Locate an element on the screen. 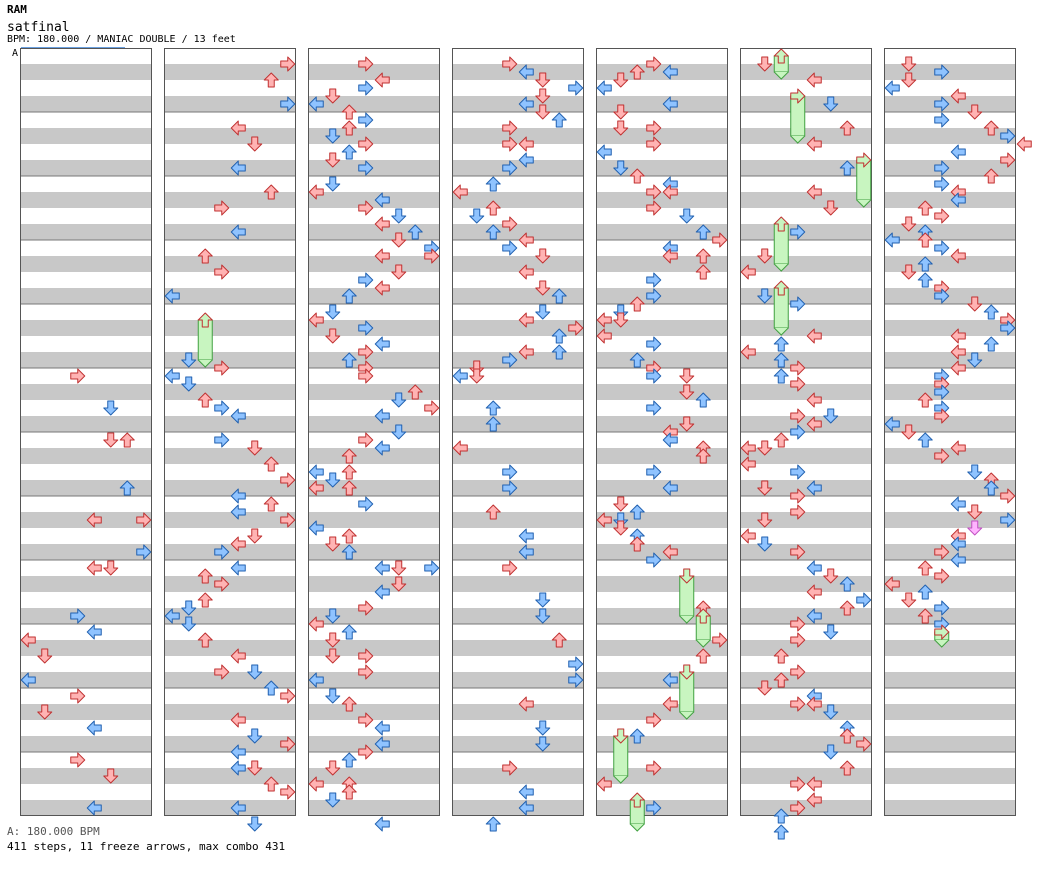  bpm-marker-line is located at coordinates (73, 47).